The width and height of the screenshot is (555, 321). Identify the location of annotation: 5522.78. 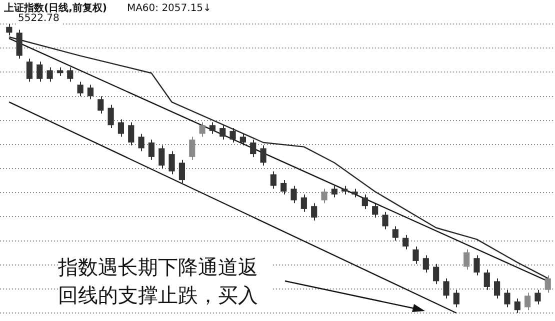
(40, 19).